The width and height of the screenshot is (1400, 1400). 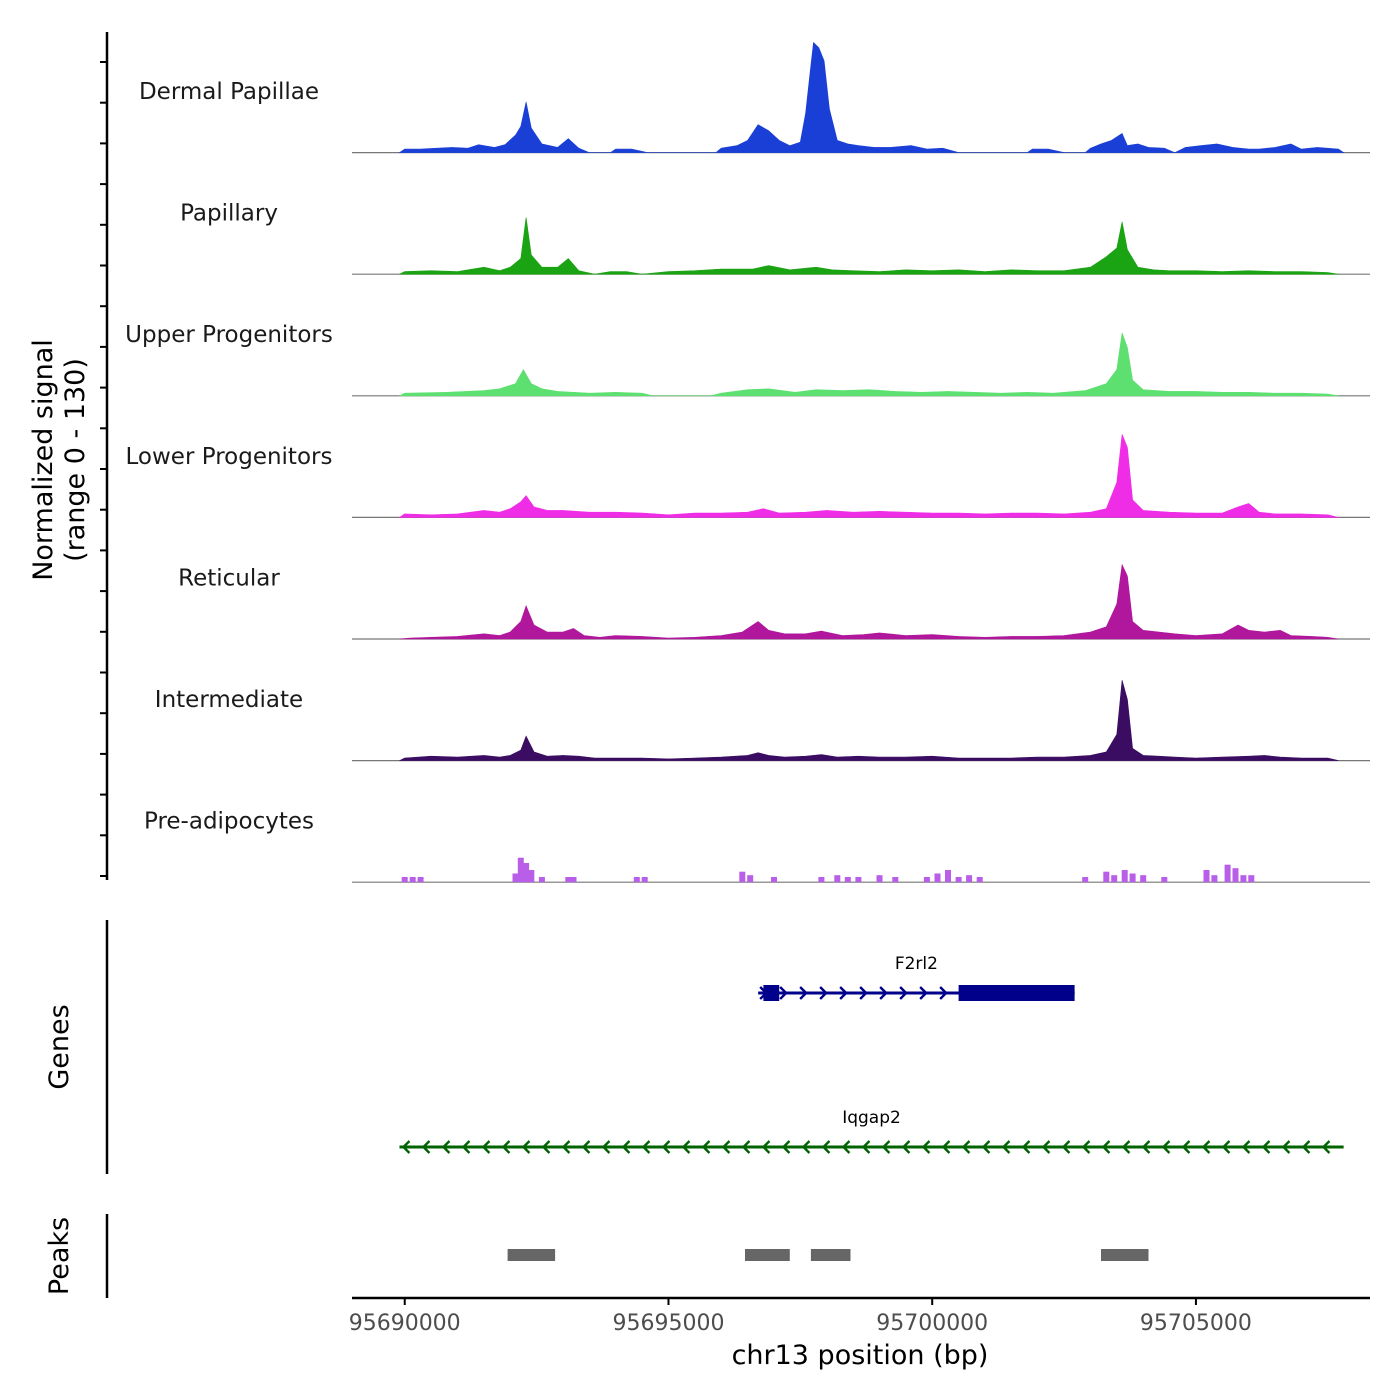 I want to click on gene-name: Iqgap2, so click(x=871, y=1118).